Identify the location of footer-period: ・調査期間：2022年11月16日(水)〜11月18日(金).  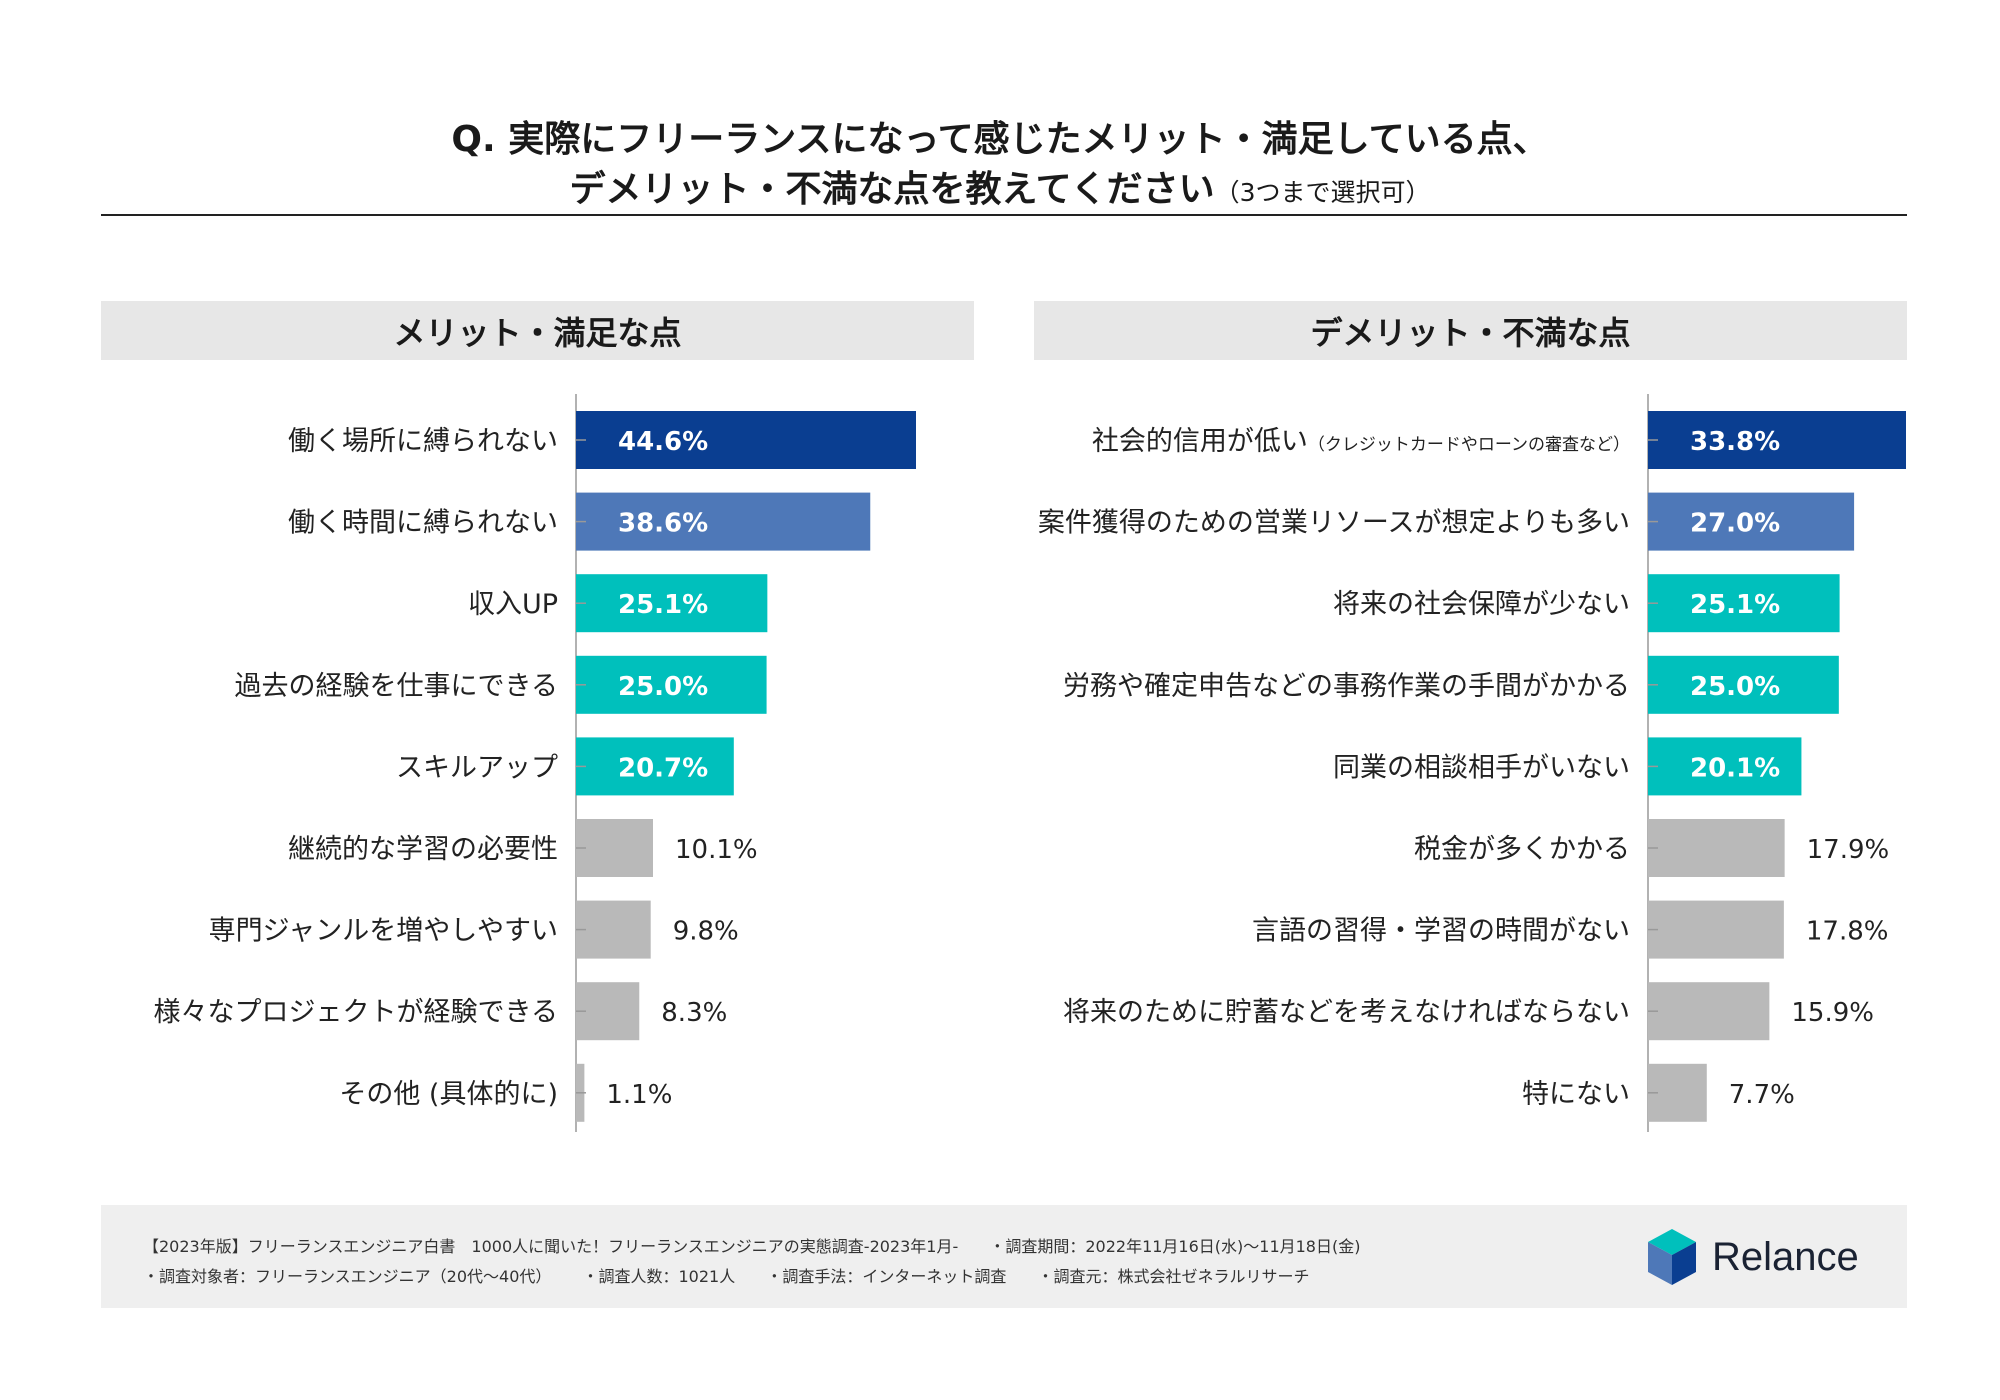
(1175, 1246).